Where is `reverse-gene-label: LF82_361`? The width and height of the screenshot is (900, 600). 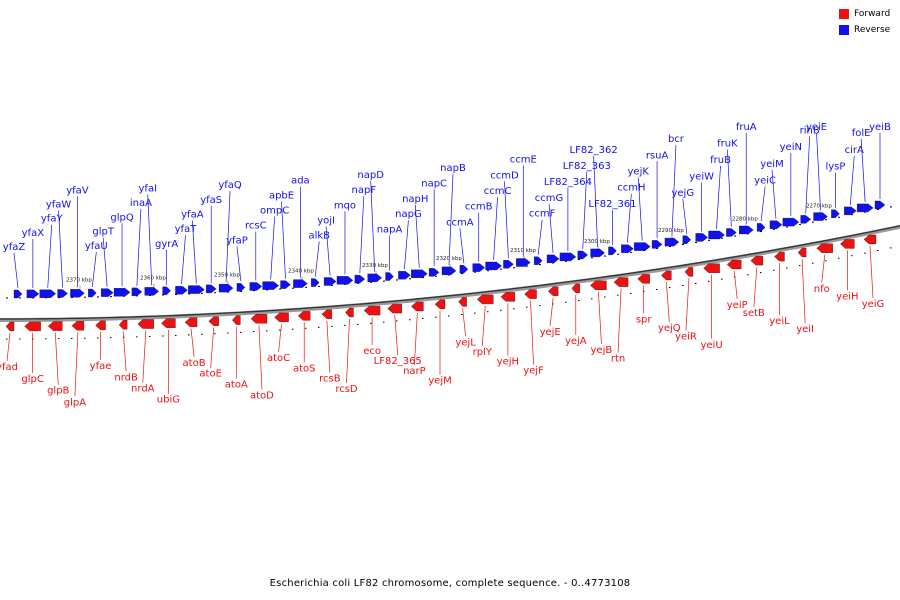
reverse-gene-label: LF82_361 is located at coordinates (612, 204).